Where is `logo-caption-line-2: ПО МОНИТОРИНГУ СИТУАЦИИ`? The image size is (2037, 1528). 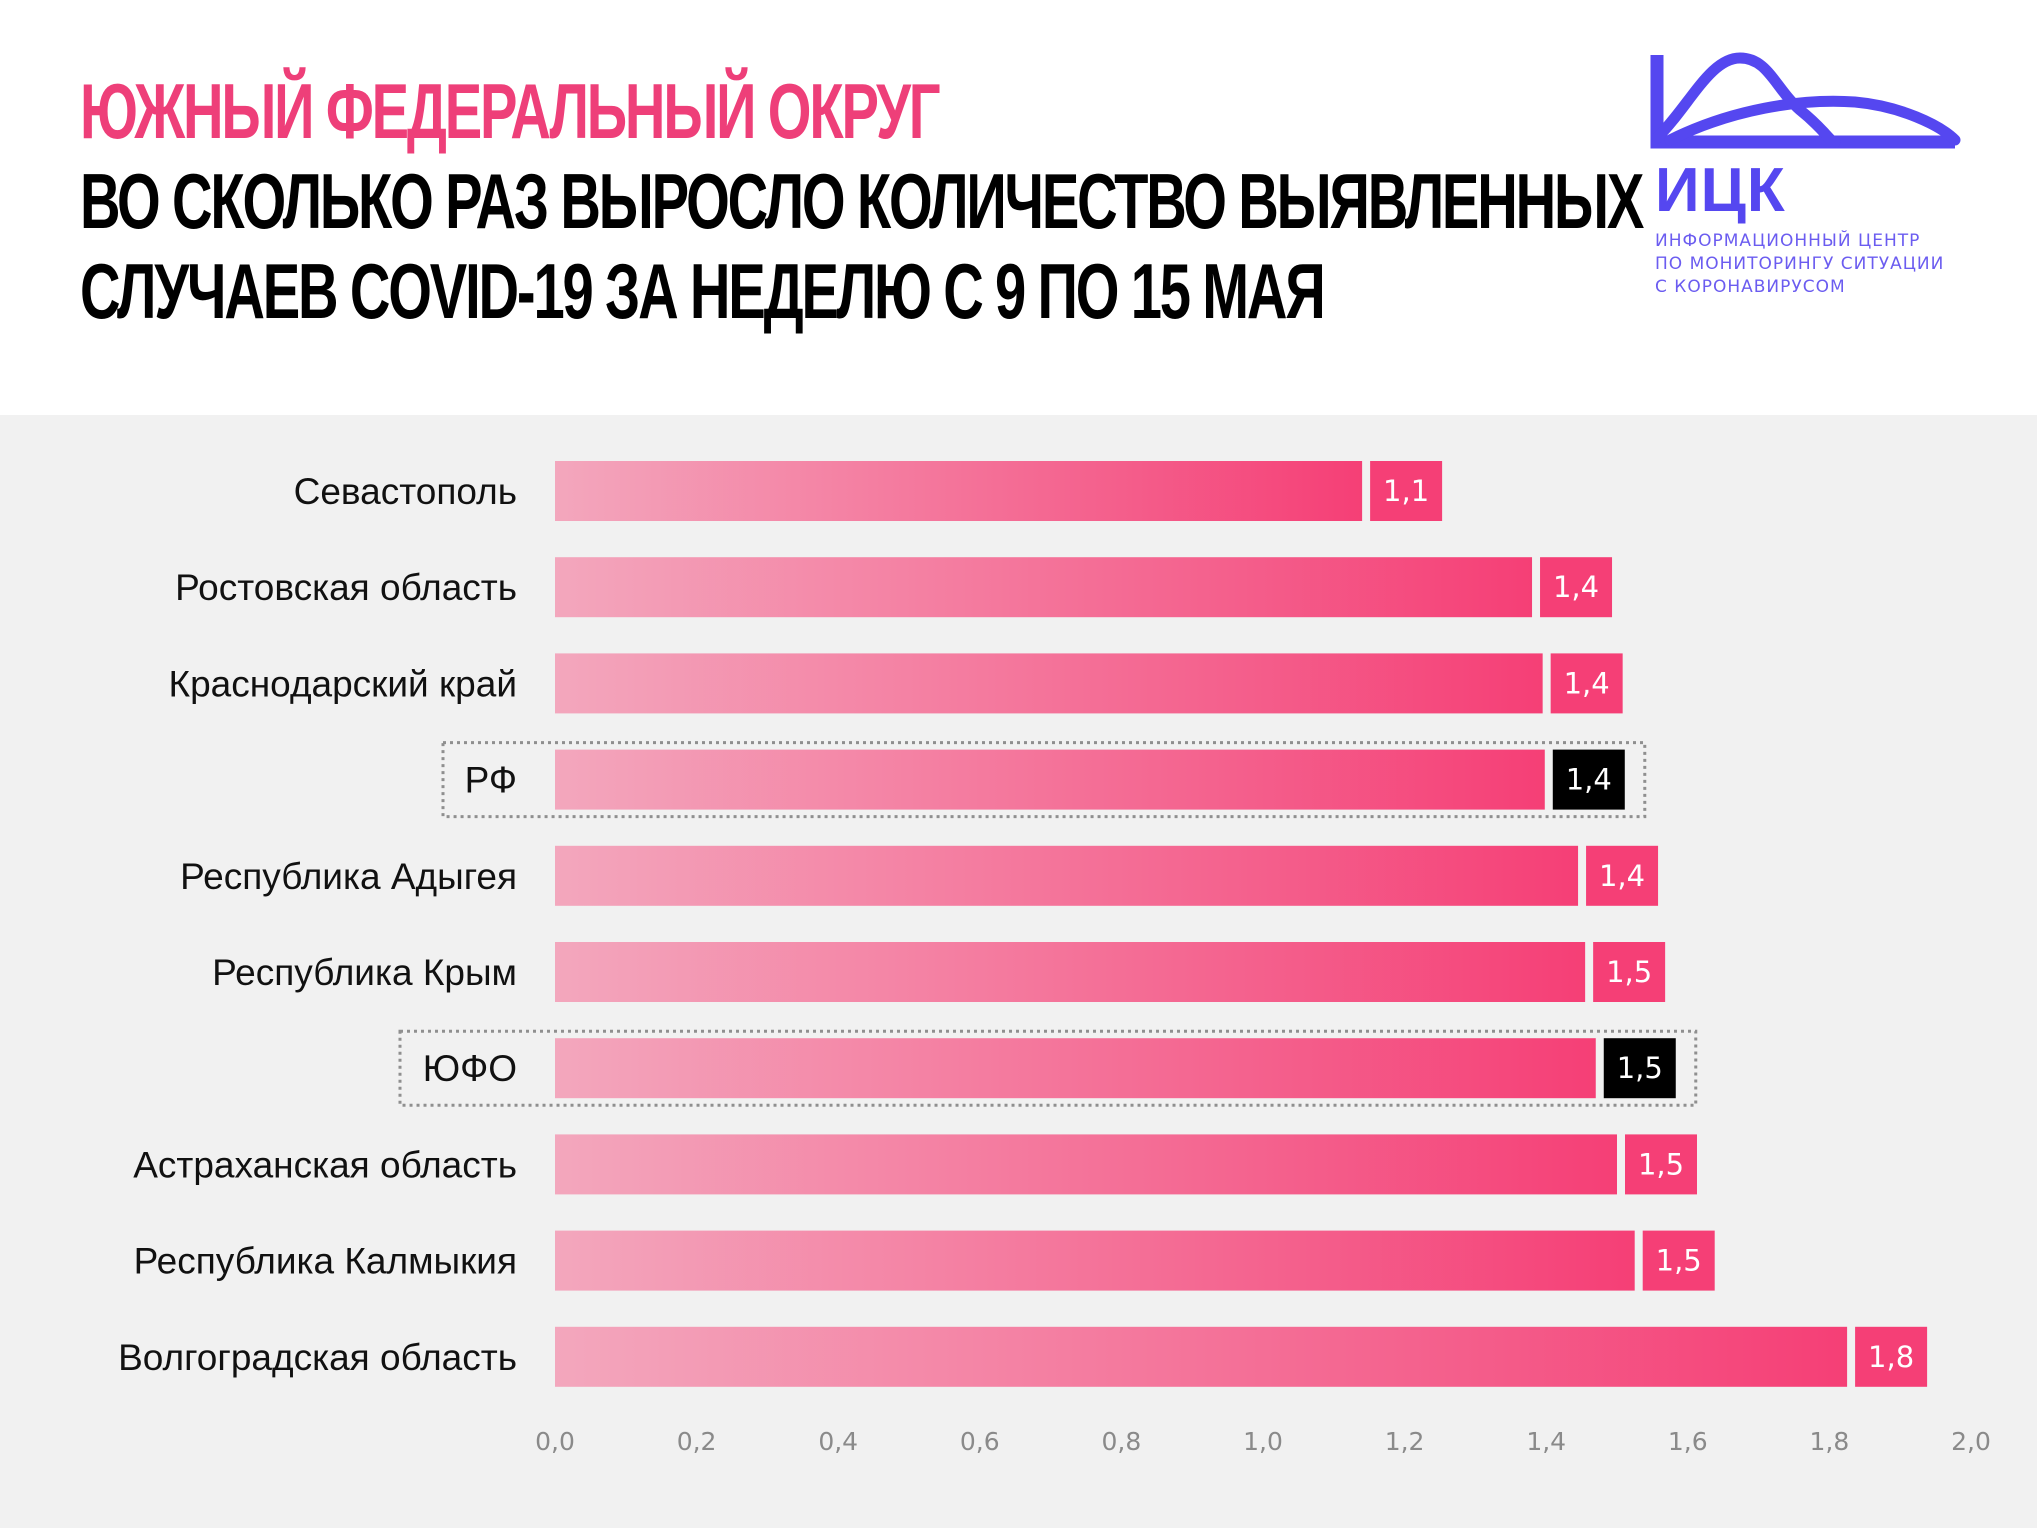 logo-caption-line-2: ПО МОНИТОРИНГУ СИТУАЦИИ is located at coordinates (1800, 264).